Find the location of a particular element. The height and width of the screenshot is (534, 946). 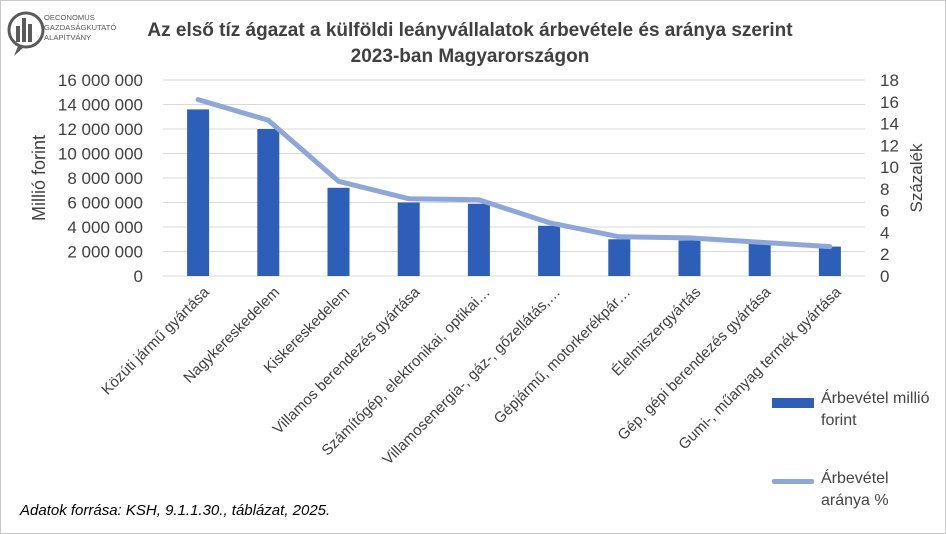

x-tick-label: Gép, gépi berendezés gyártása is located at coordinates (695, 363).